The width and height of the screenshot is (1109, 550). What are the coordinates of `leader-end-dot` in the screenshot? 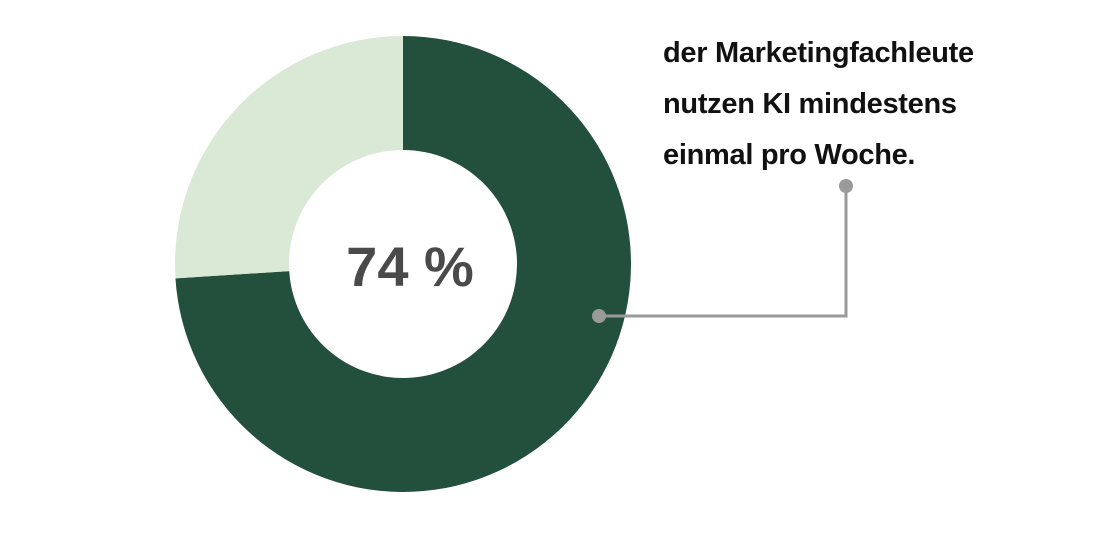 It's located at (846, 186).